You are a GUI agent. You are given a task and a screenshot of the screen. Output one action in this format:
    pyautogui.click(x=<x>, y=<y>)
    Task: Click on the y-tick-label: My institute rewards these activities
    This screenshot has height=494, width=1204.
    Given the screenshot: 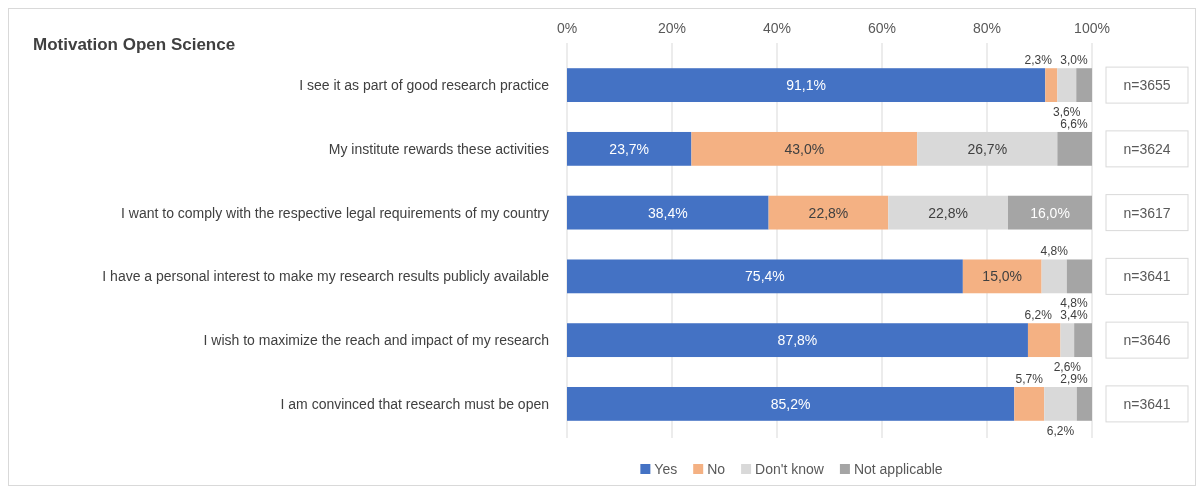 What is the action you would take?
    pyautogui.click(x=438, y=148)
    